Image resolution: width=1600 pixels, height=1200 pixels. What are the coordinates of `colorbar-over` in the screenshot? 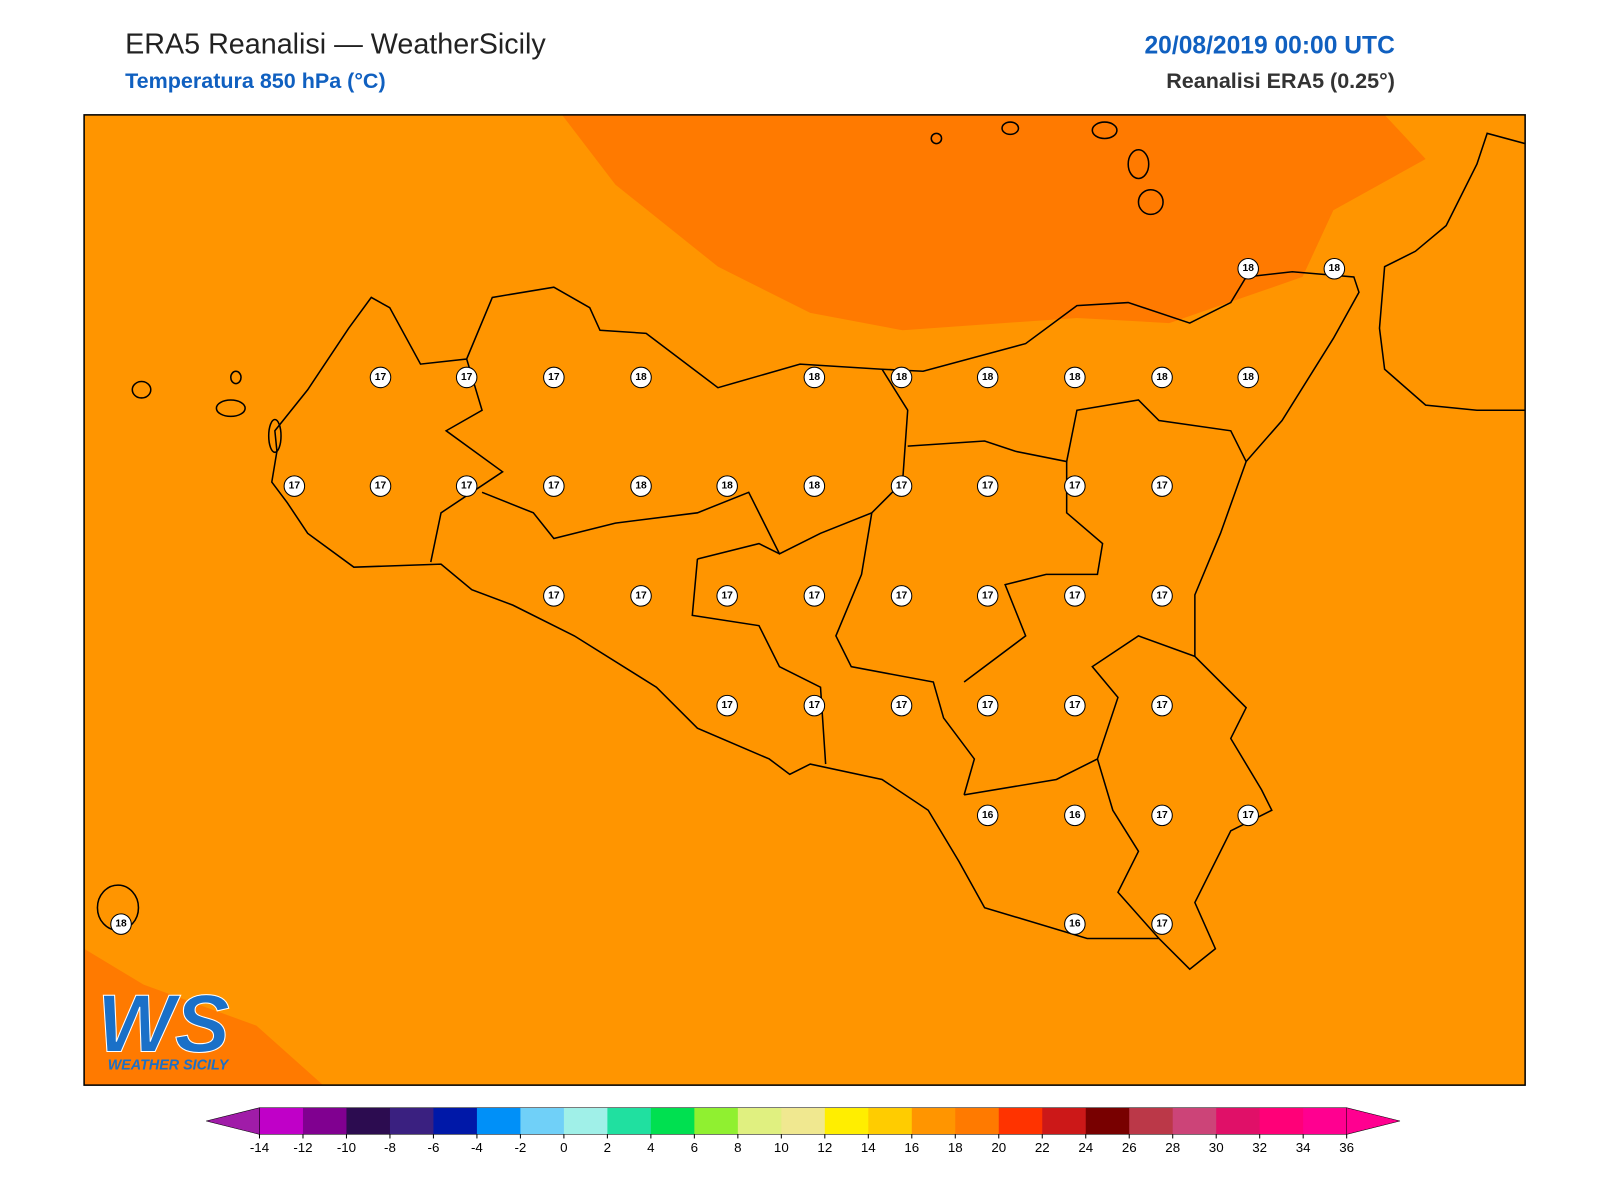 It's located at (1373, 1121).